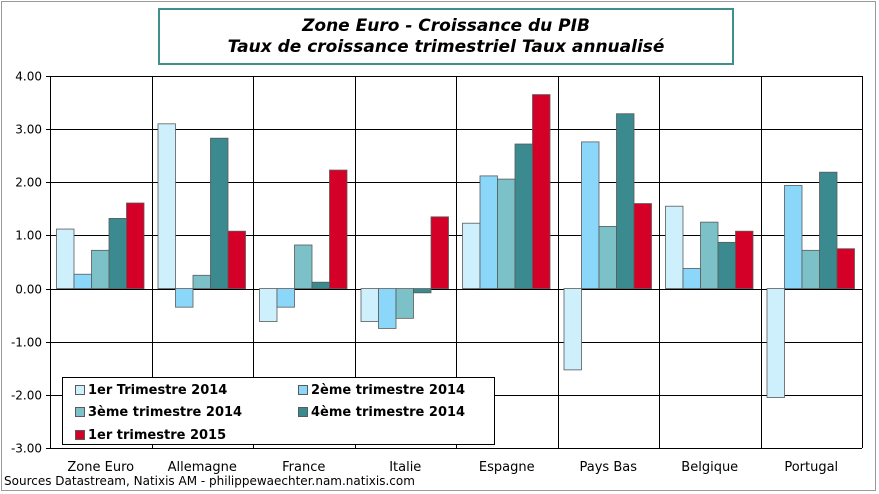 This screenshot has width=879, height=494. Describe the element at coordinates (157, 435) in the screenshot. I see `legend-label: 1er trimestre 2015` at that location.